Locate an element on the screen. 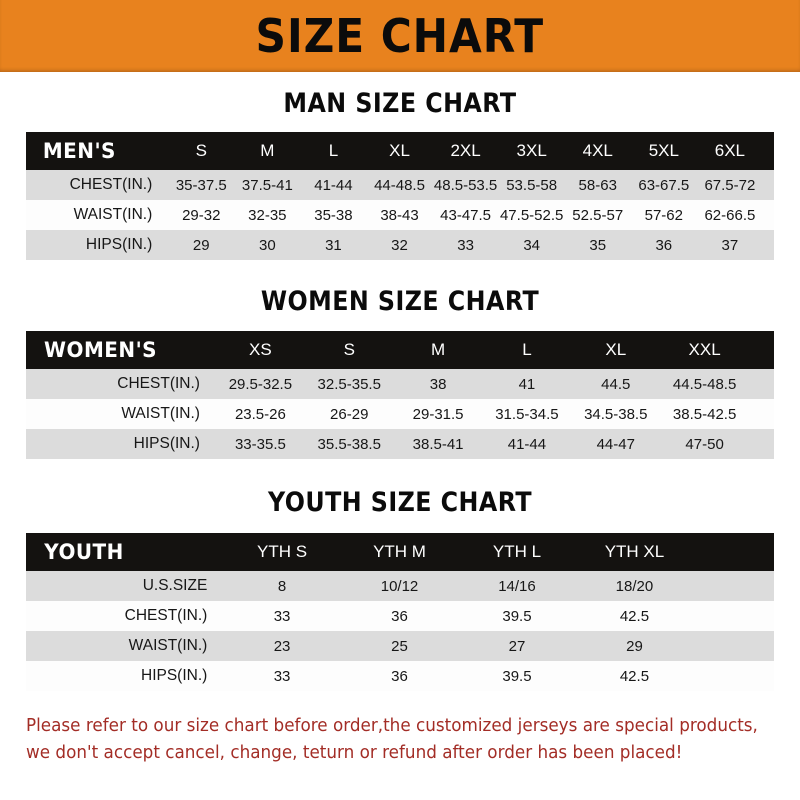 The image size is (800, 800). table-row: HIPS(IN.) 33 36 39.5 42.5 is located at coordinates (400, 676).